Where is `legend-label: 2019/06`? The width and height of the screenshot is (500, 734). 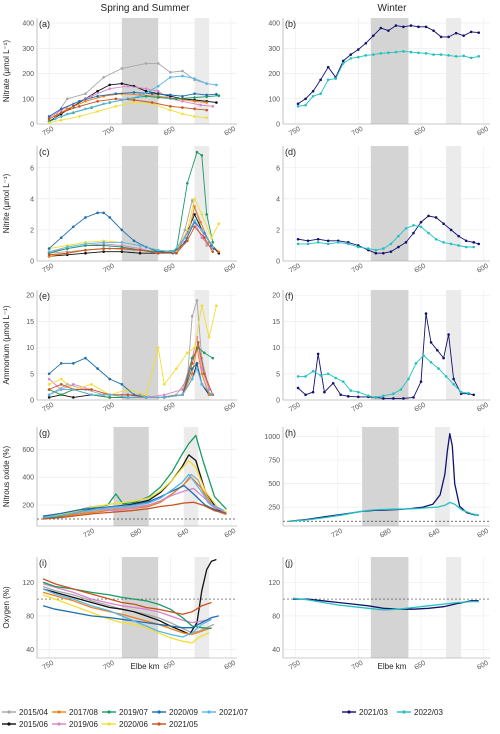
legend-label: 2019/06 is located at coordinates (83, 724).